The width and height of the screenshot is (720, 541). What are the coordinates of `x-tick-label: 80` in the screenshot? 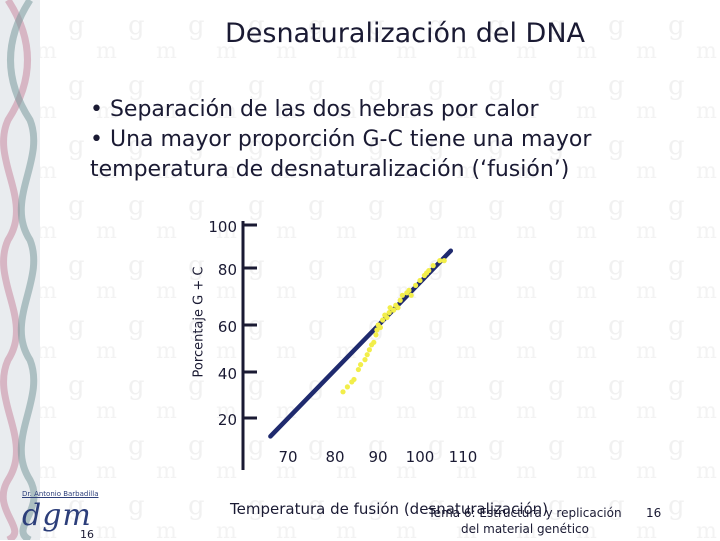 It's located at (334, 457).